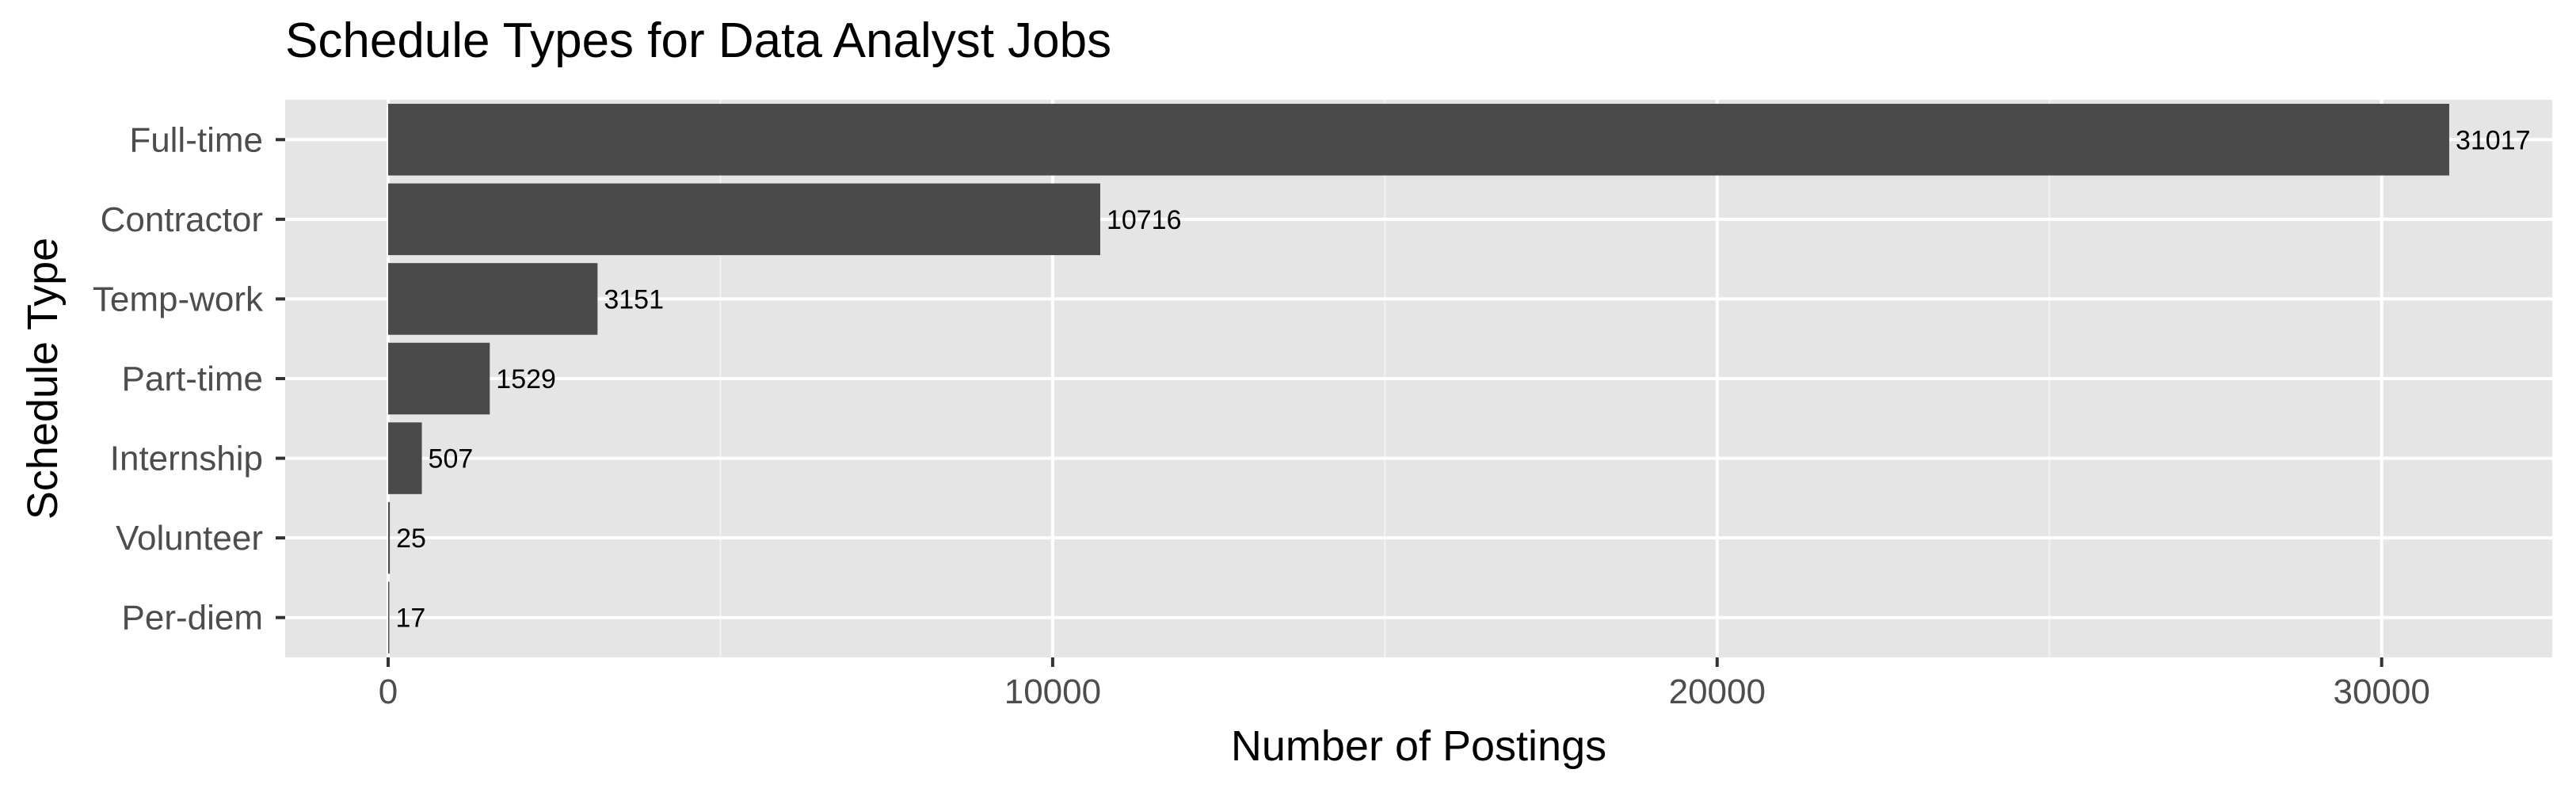 This screenshot has height=796, width=2576. What do you see at coordinates (193, 619) in the screenshot?
I see `y-tick-label: Per-diem` at bounding box center [193, 619].